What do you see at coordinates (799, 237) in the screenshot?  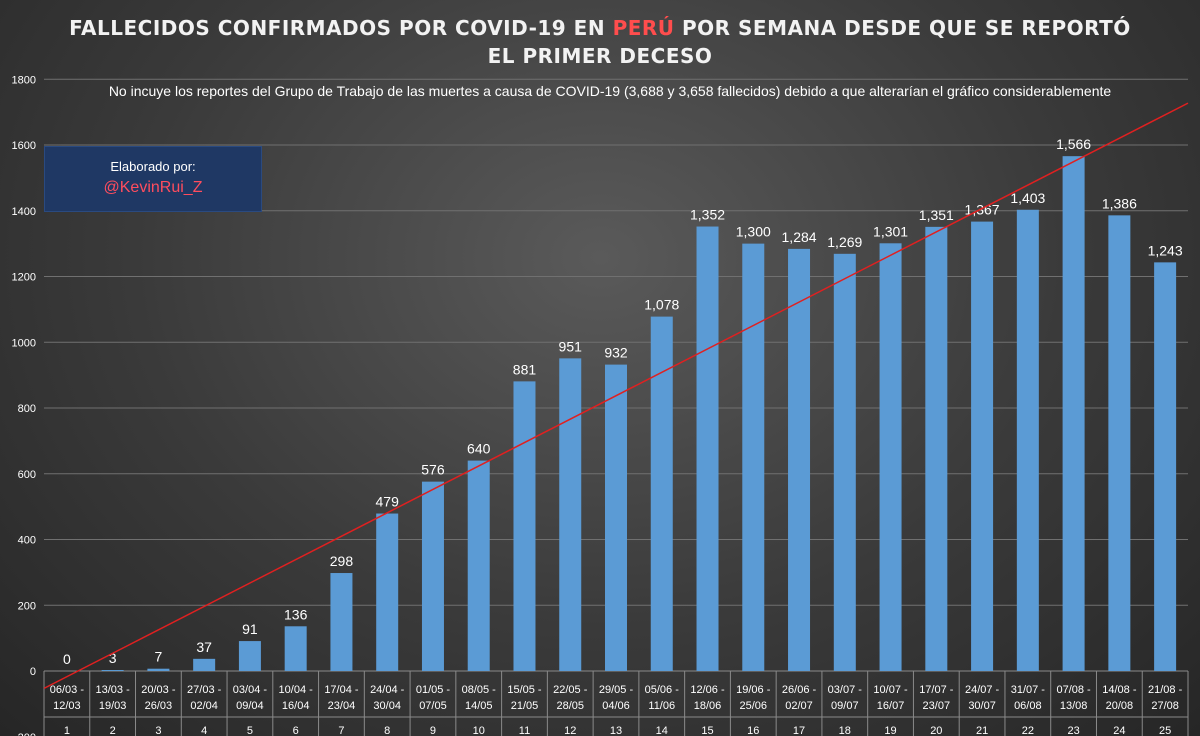 I see `data-label: 1,284` at bounding box center [799, 237].